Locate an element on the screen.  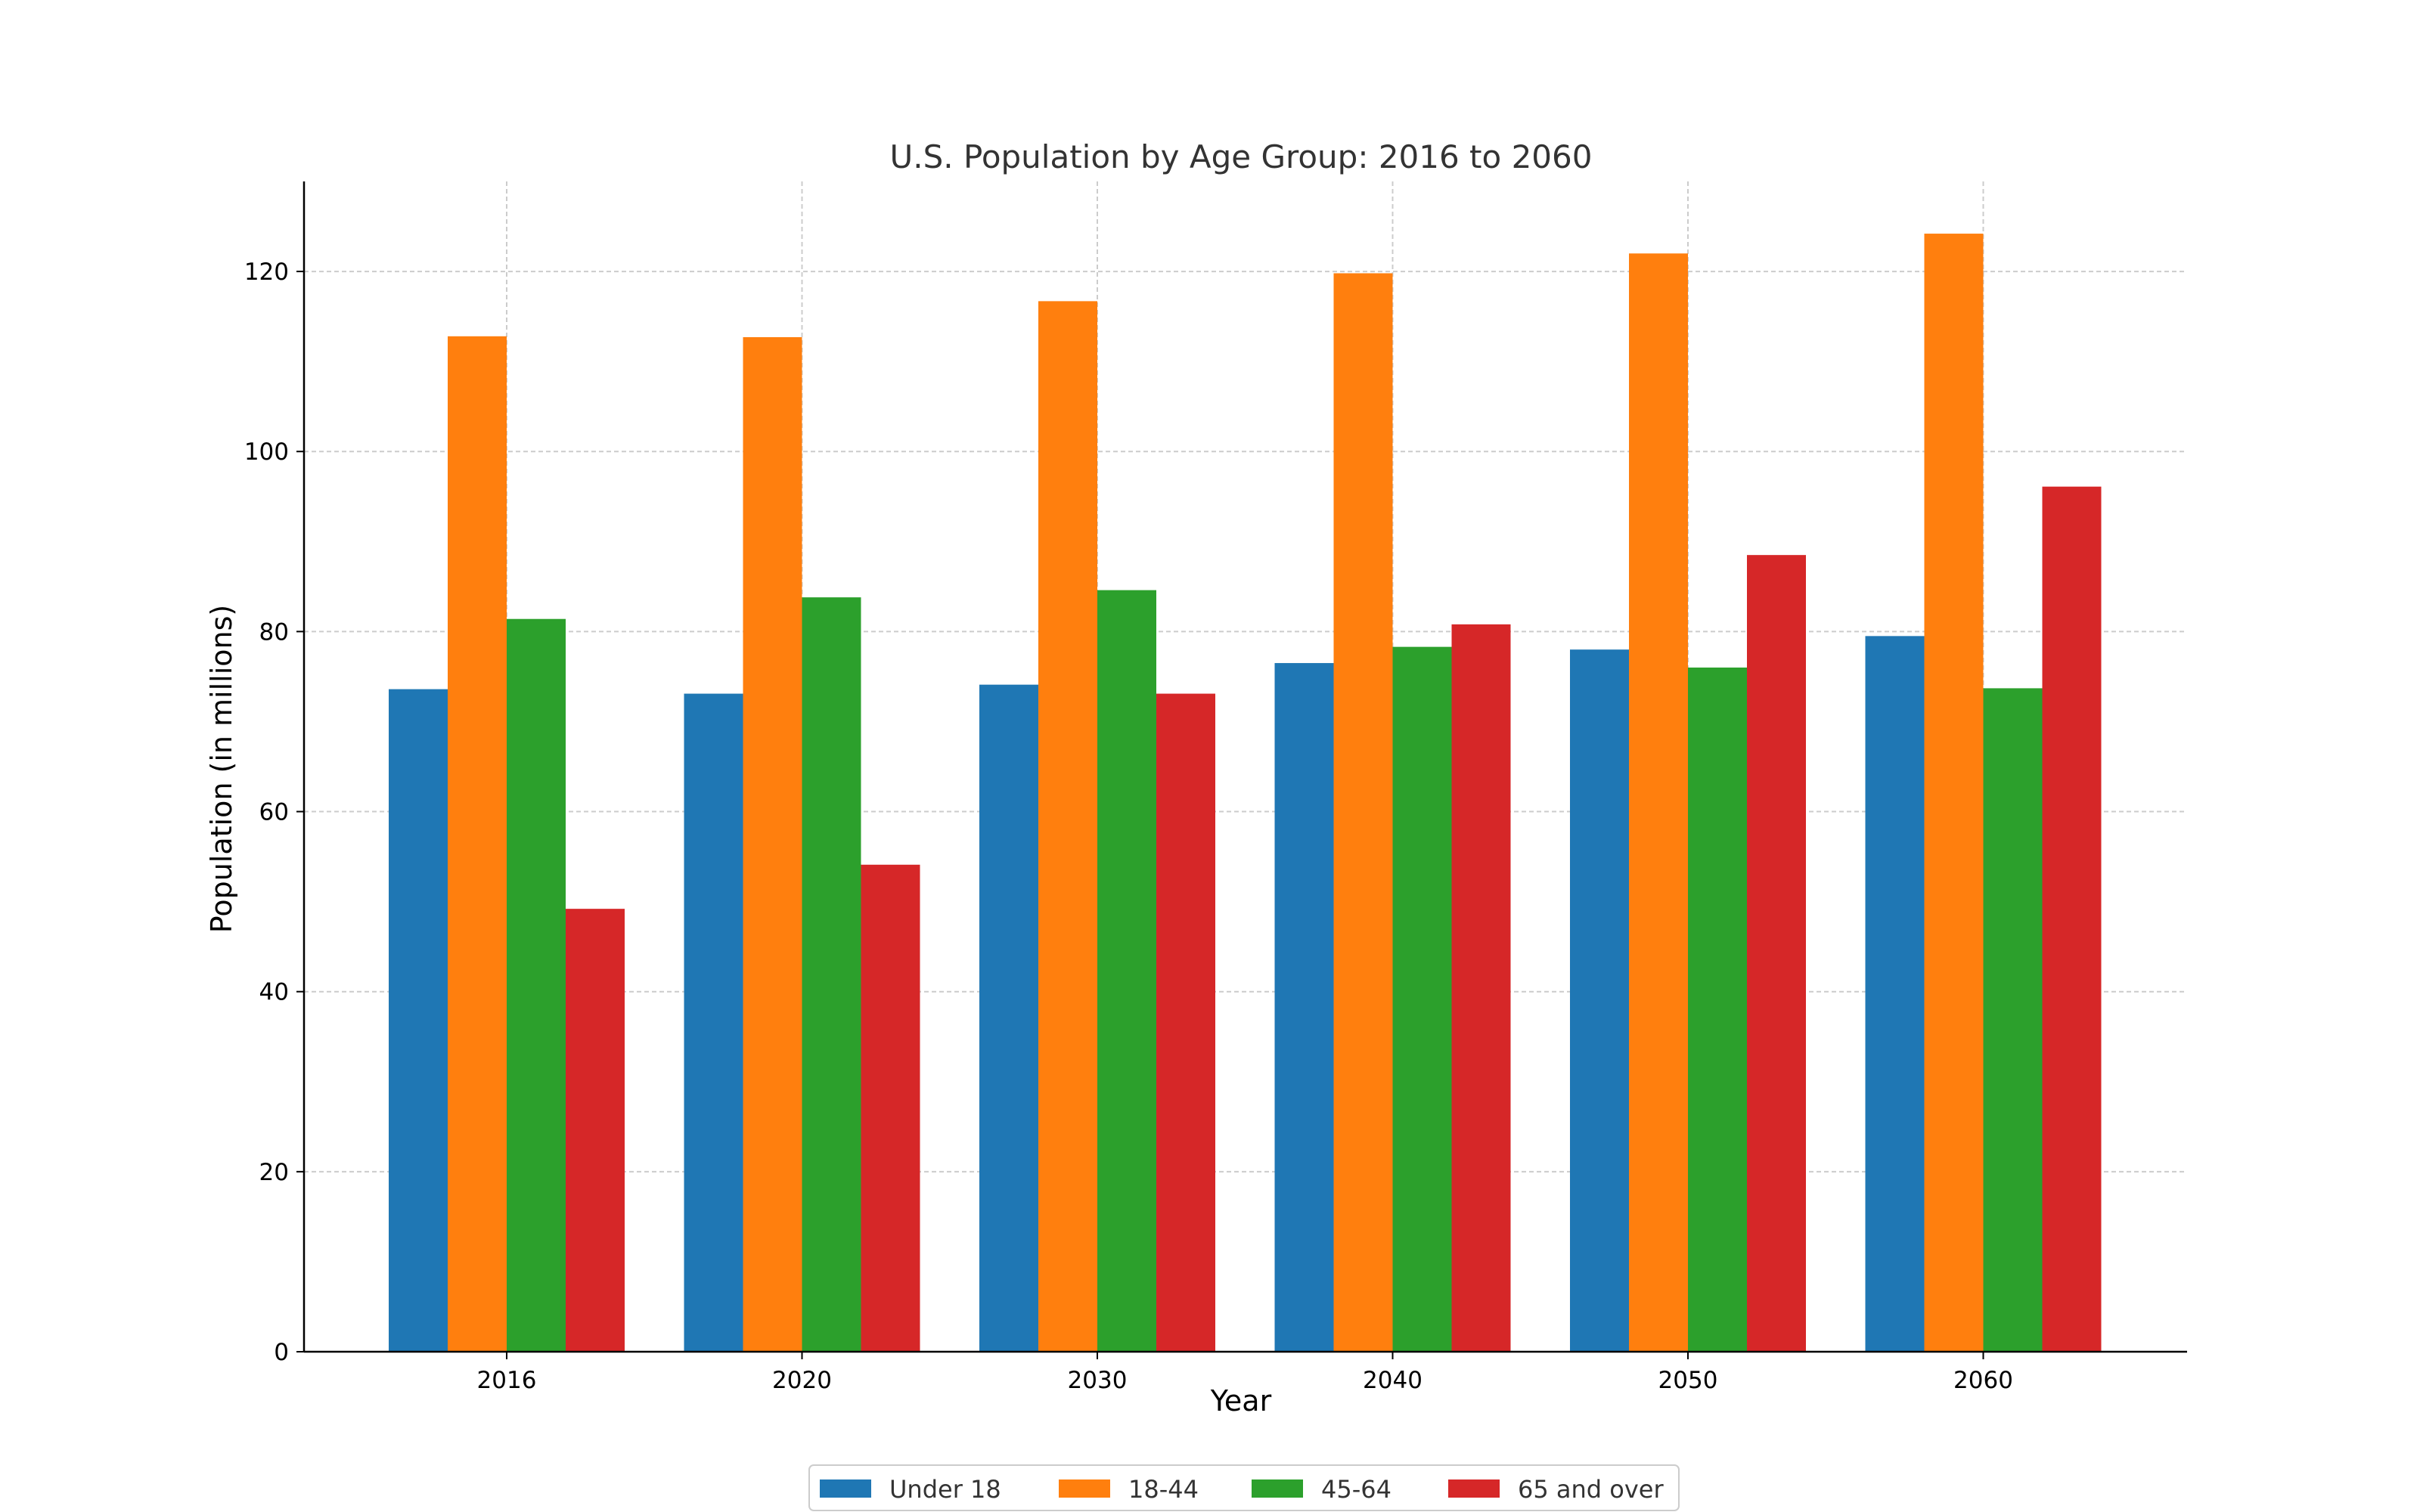
bar-18-44-2016 is located at coordinates (477, 844).